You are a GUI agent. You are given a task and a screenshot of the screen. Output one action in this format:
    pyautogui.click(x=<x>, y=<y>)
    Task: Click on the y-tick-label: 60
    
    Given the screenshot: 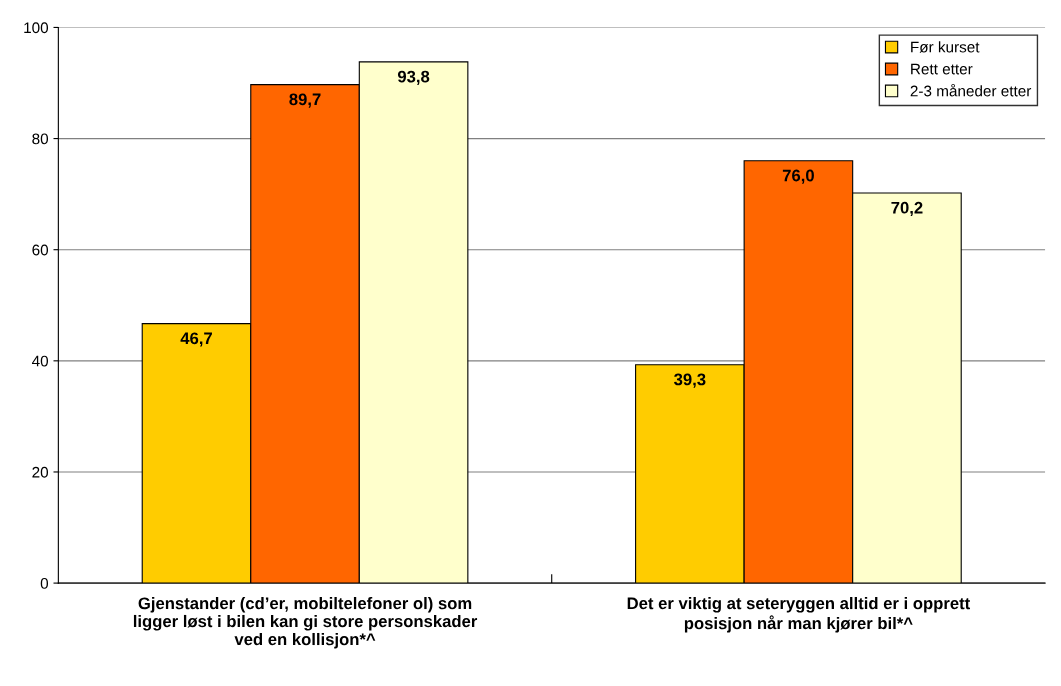 What is the action you would take?
    pyautogui.click(x=40, y=250)
    